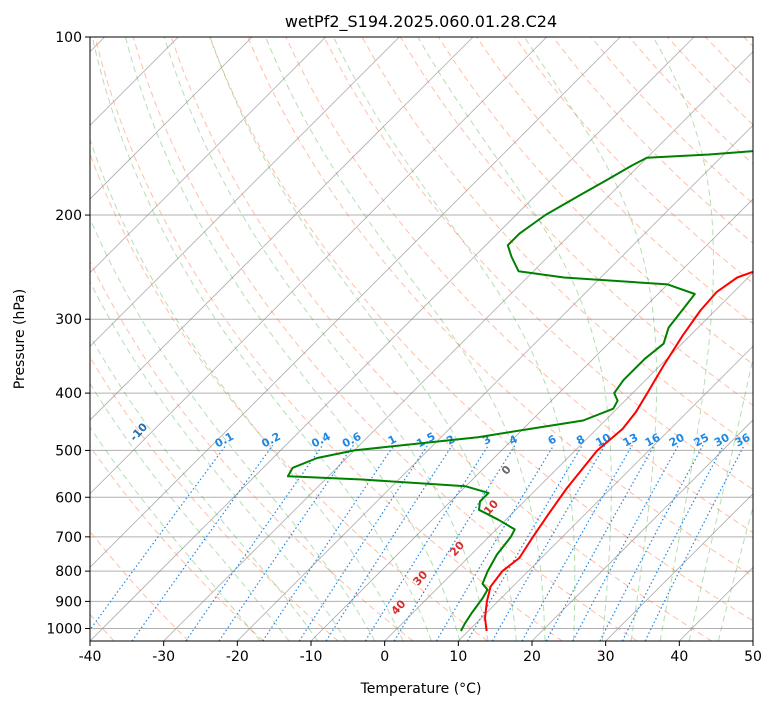 The image size is (775, 708). Describe the element at coordinates (68, 451) in the screenshot. I see `y-tick-label: 500` at that location.